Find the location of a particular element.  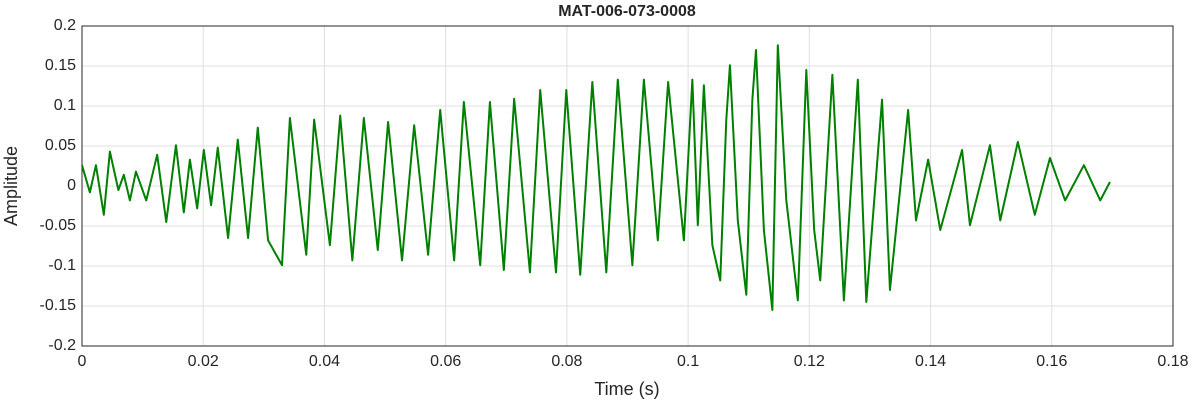

y-tick-label: -0.15 is located at coordinates (58, 305).